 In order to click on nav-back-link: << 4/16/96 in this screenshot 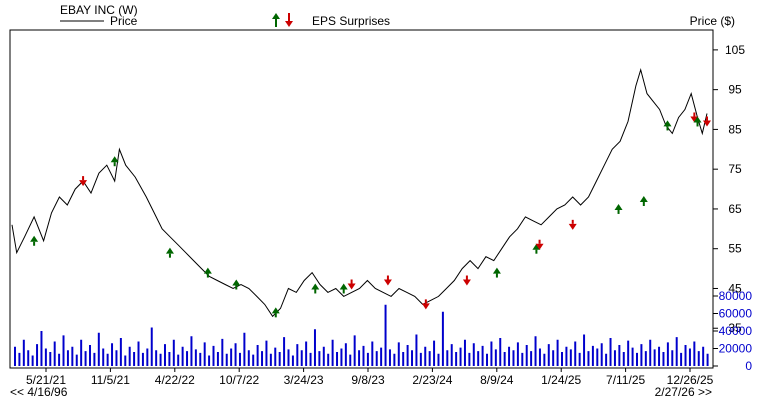, I will do `click(39, 392)`.